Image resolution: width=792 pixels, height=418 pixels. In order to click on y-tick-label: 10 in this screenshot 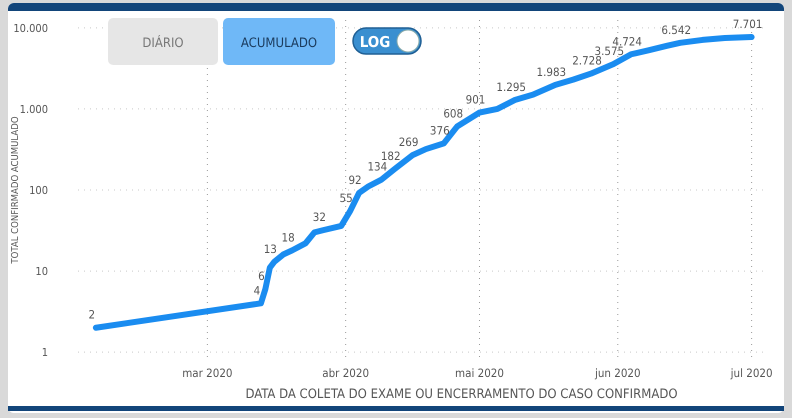, I will do `click(41, 271)`.